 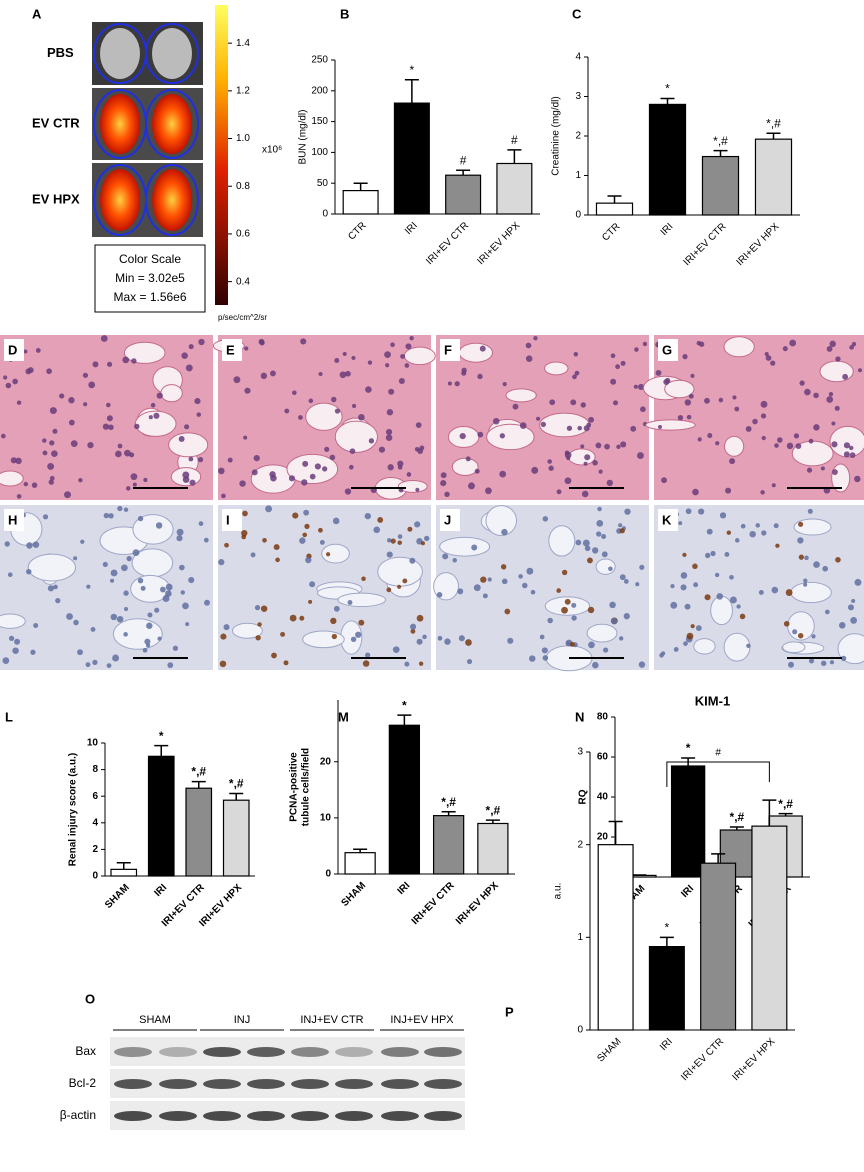 What do you see at coordinates (422, 1020) in the screenshot?
I see `group-label: INJ+EV HPX` at bounding box center [422, 1020].